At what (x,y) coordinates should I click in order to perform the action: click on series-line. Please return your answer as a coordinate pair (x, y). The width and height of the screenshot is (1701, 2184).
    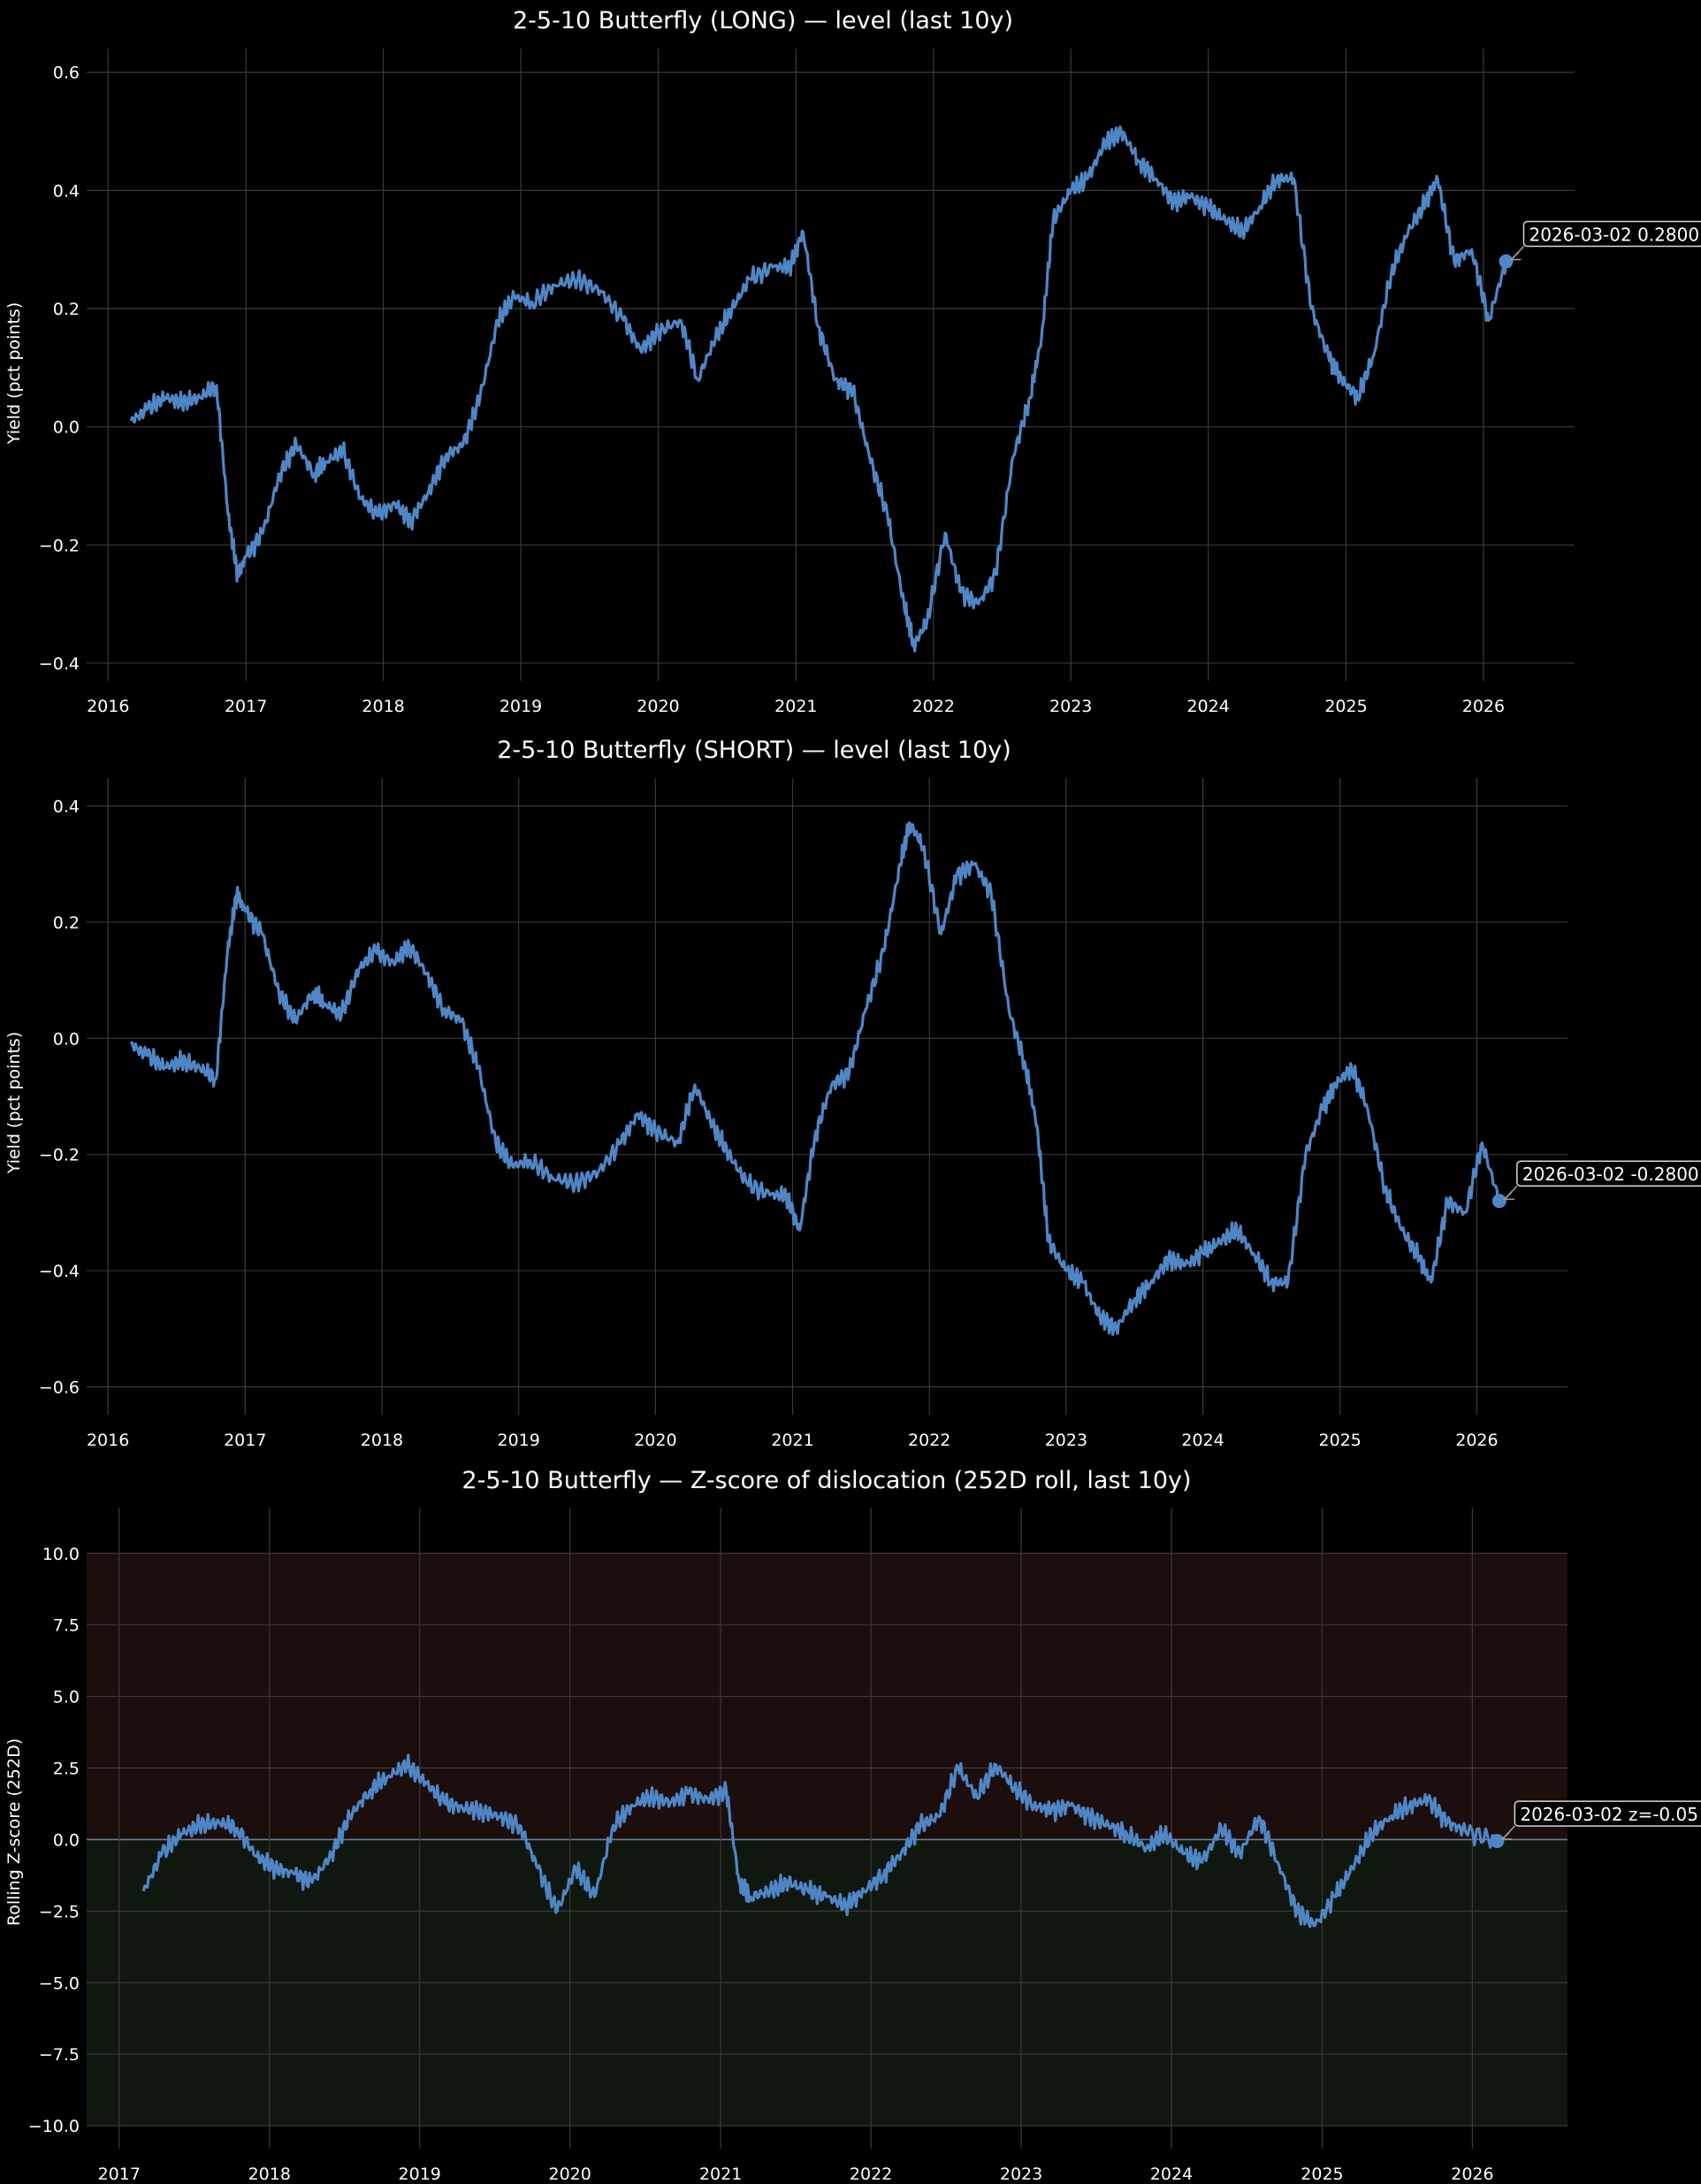
    Looking at the image, I should click on (820, 1840).